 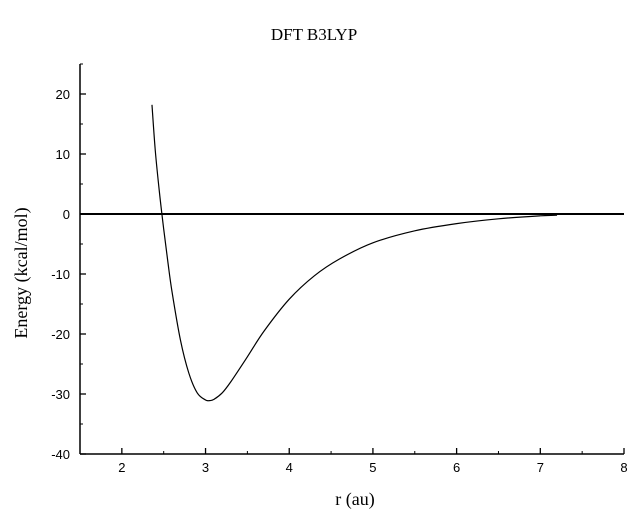 What do you see at coordinates (21, 272) in the screenshot?
I see `y-axis-label: Energy (kcal/mol)` at bounding box center [21, 272].